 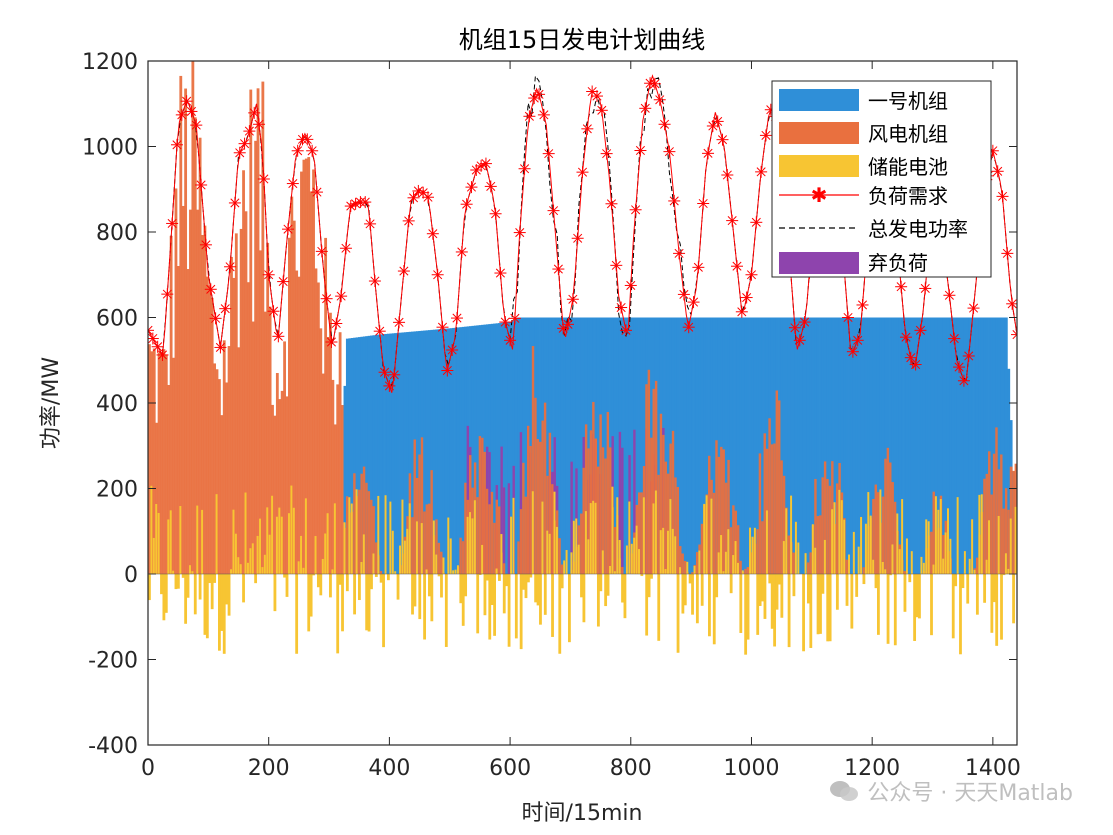 I want to click on watermark-text: 公众号 · 天天Matlab, so click(x=970, y=793).